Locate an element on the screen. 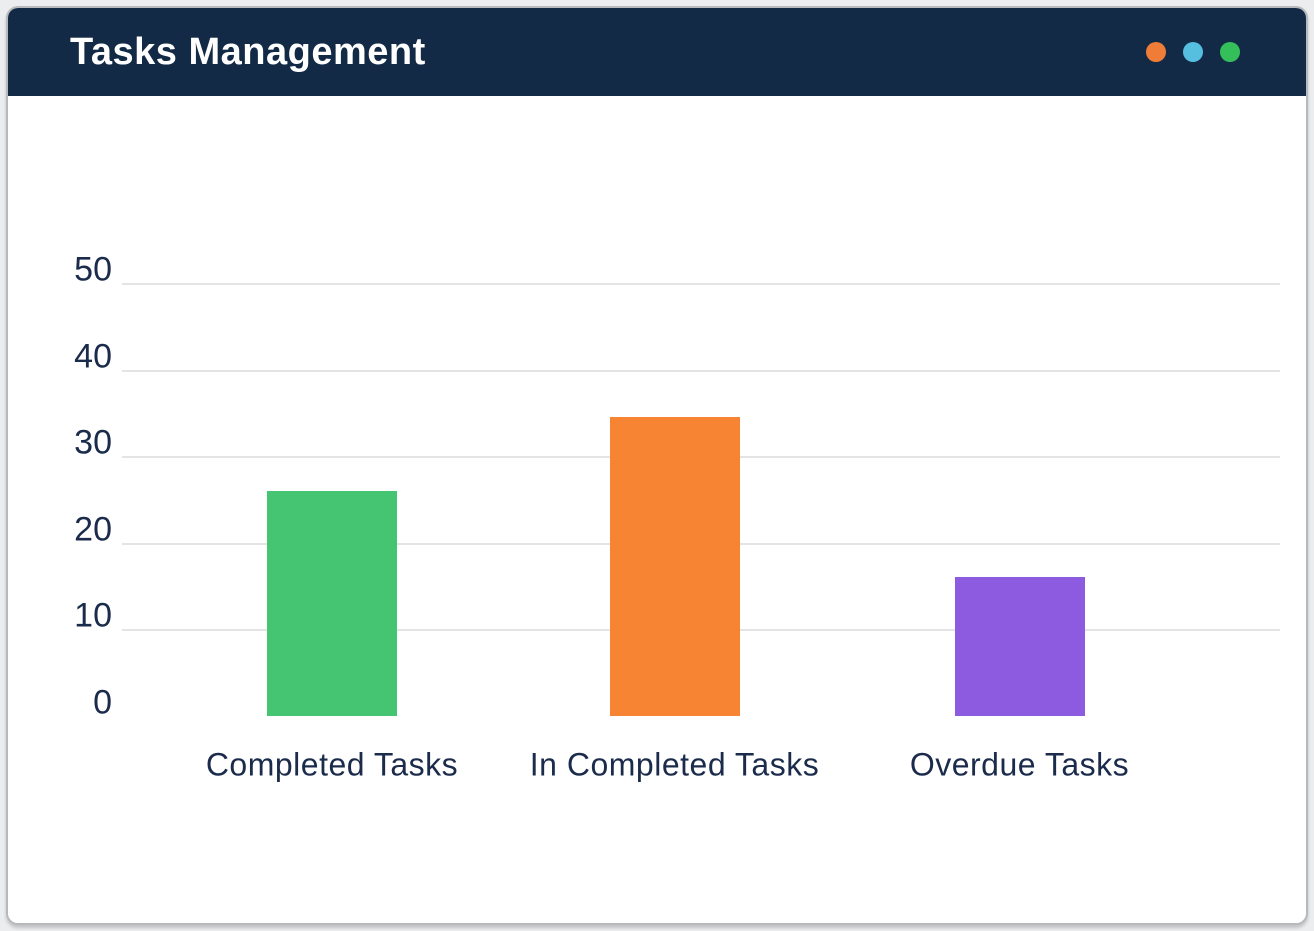 This screenshot has height=931, width=1314. y-axis-tick-40: 40 is located at coordinates (93, 356).